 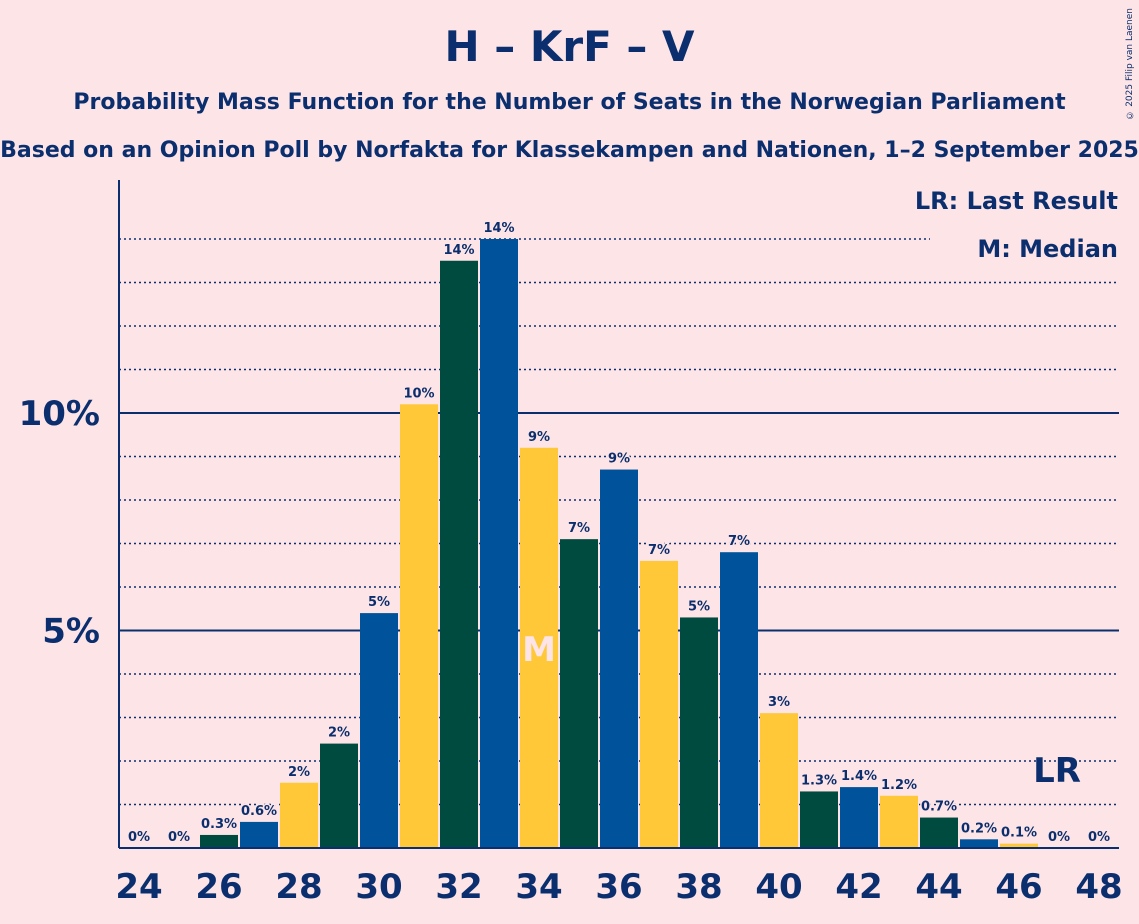 What do you see at coordinates (618, 887) in the screenshot?
I see `x-tick-label: 36` at bounding box center [618, 887].